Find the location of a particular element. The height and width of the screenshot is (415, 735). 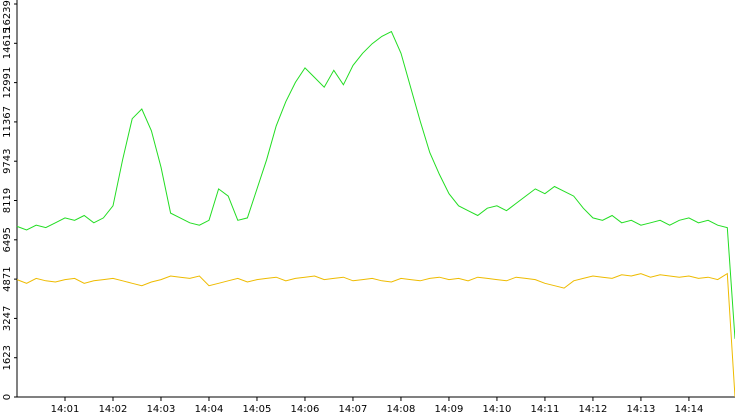

x-tick-label: 14:01 is located at coordinates (65, 409).